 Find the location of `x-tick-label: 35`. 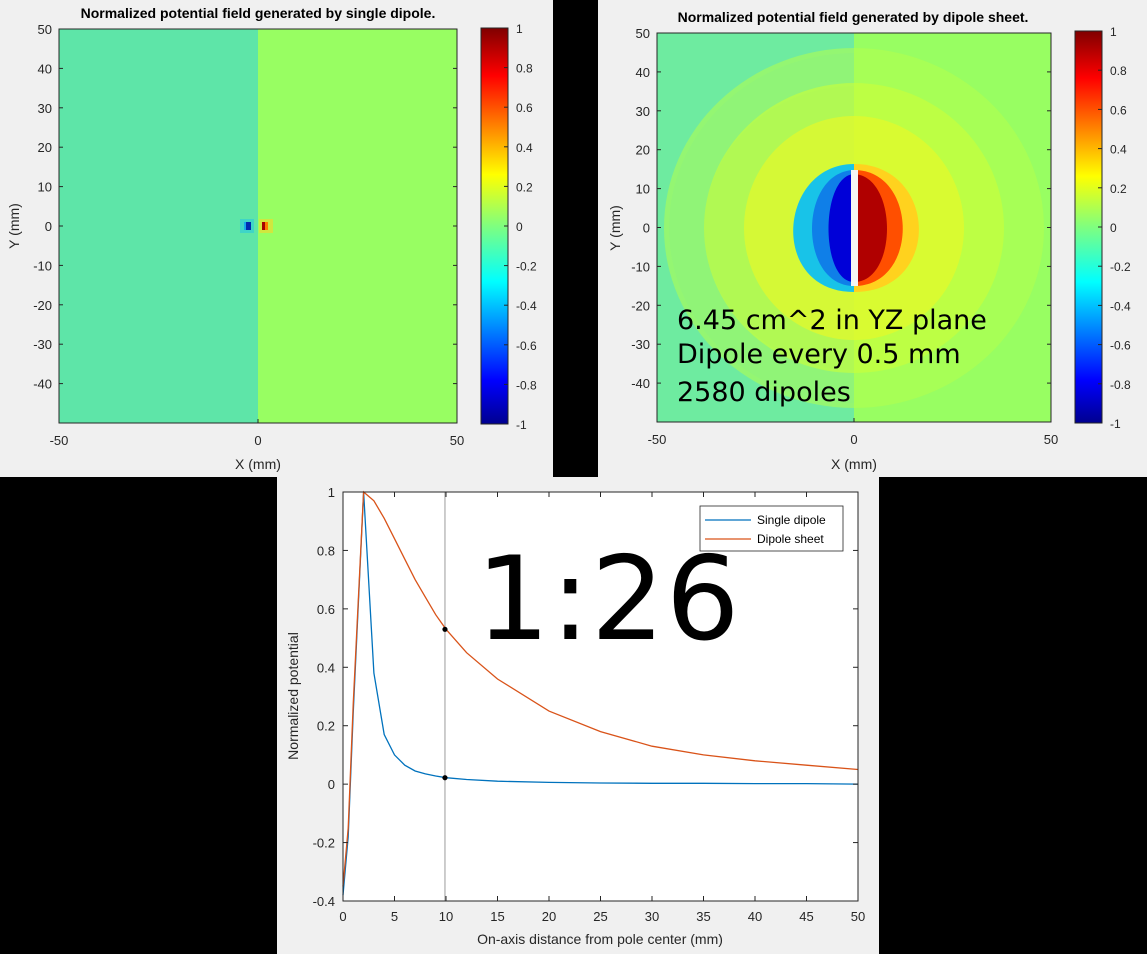

x-tick-label: 35 is located at coordinates (703, 916).